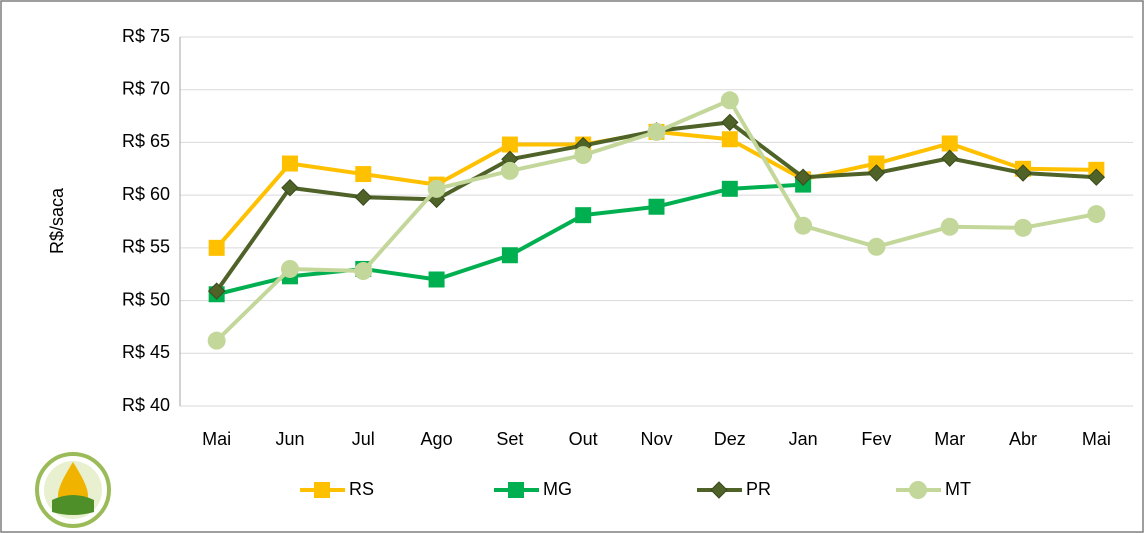 The image size is (1144, 533). I want to click on x-tick-label: Fev, so click(876, 439).